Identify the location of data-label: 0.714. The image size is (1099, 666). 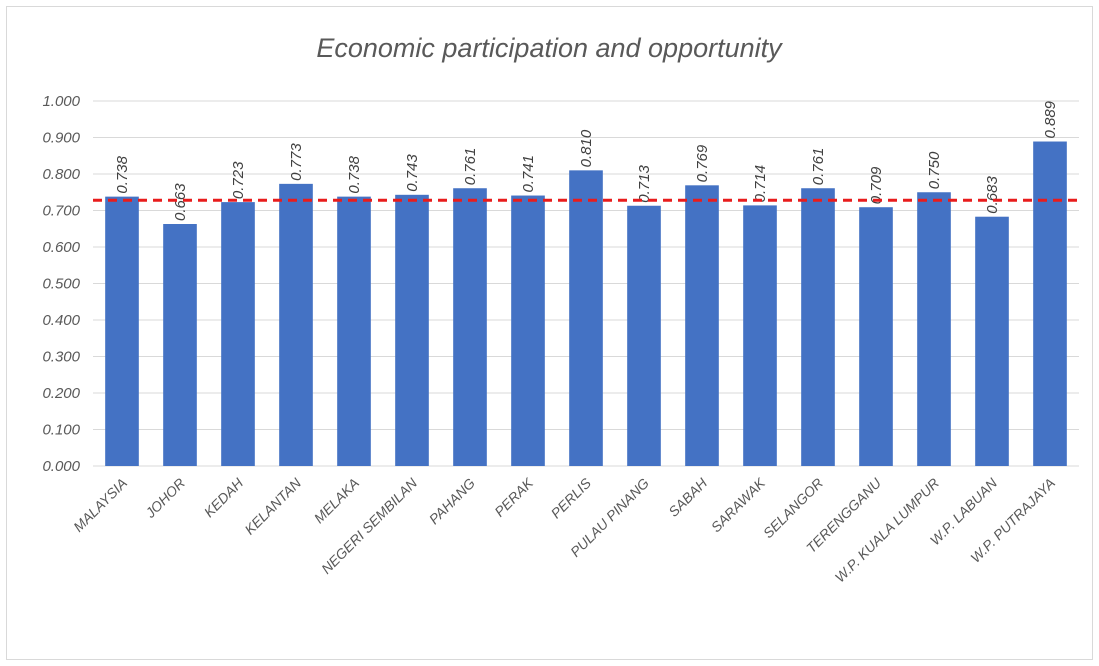
(760, 184).